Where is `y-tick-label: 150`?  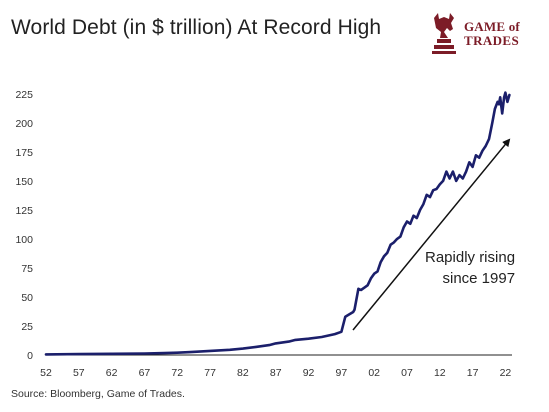 y-tick-label: 150 is located at coordinates (24, 182).